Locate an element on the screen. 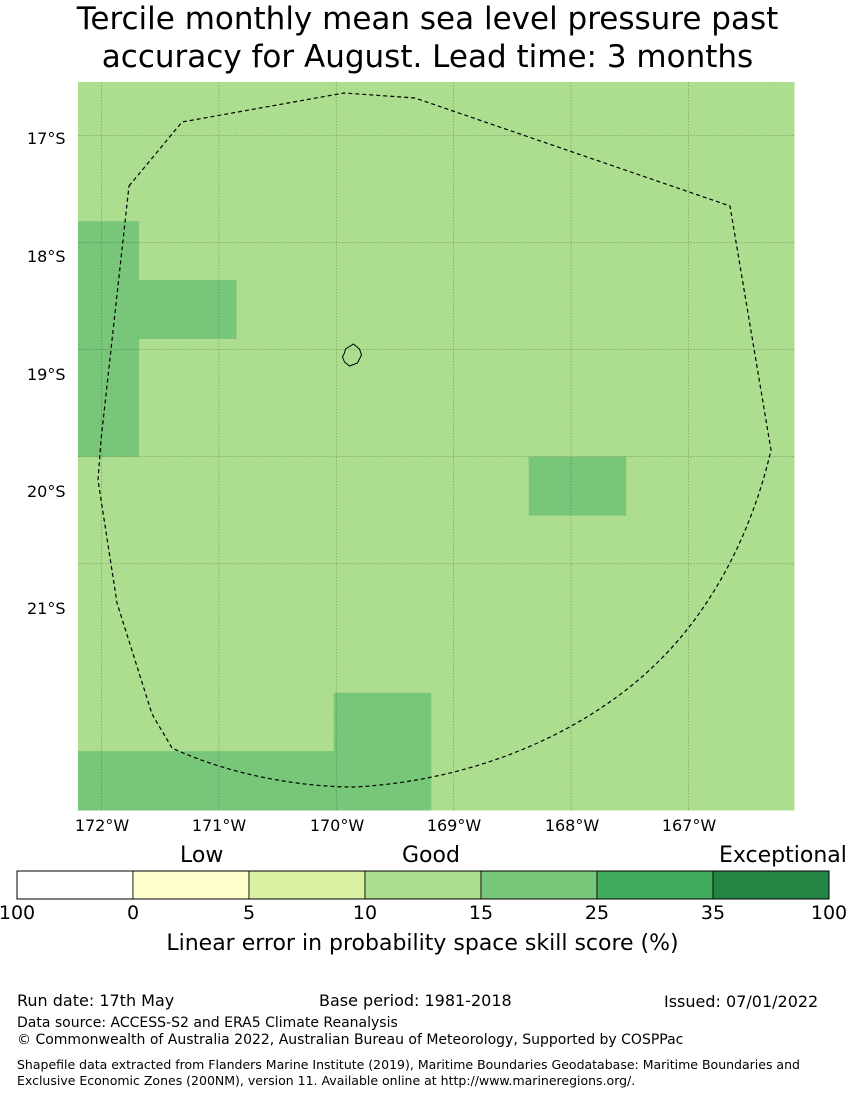 The image size is (855, 1095). colorbar-tick-label: 15 is located at coordinates (481, 913).